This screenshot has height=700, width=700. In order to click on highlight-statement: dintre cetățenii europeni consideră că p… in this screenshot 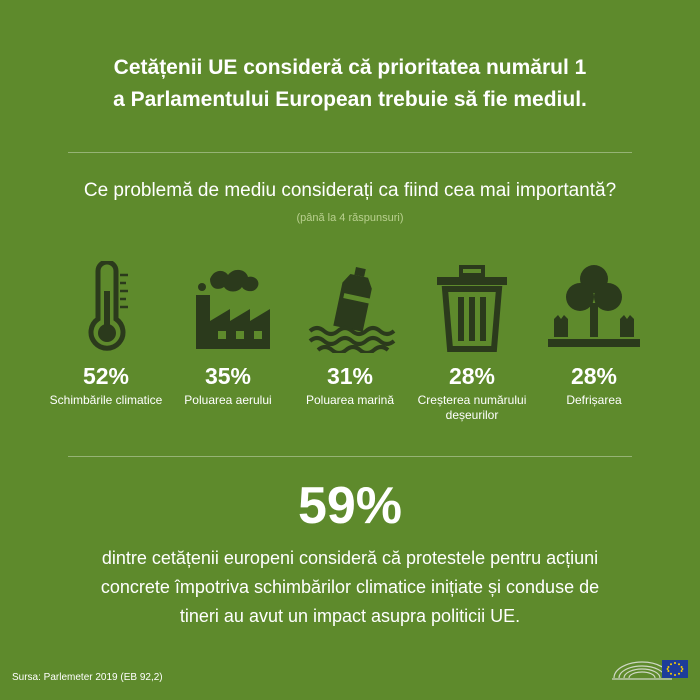, I will do `click(350, 587)`.